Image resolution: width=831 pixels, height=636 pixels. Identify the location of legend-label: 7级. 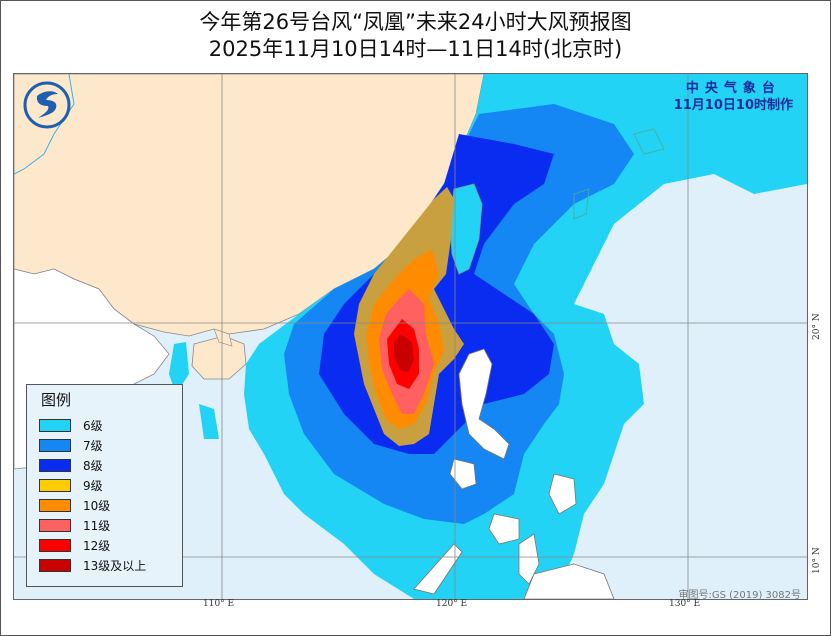
(93, 445).